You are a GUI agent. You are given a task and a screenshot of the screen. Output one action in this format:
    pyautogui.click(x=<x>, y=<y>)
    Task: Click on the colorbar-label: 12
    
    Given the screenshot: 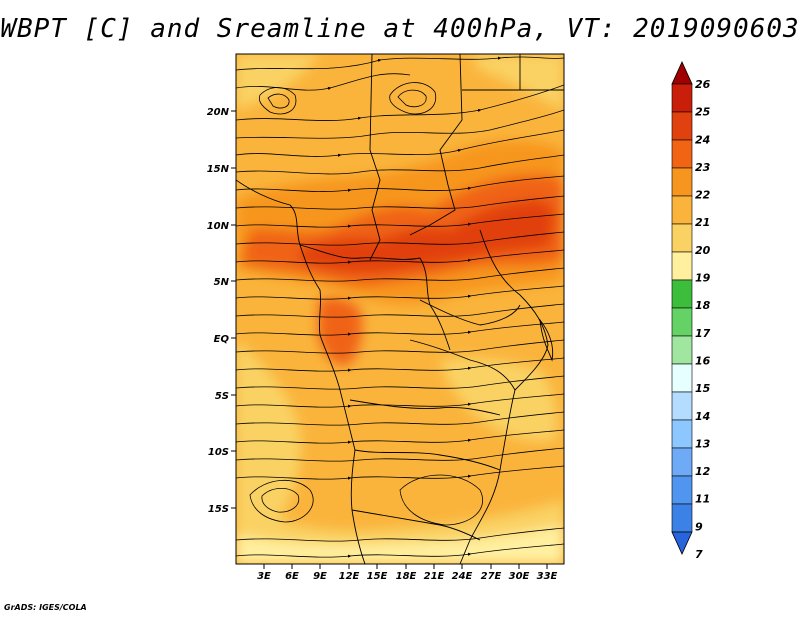 What is the action you would take?
    pyautogui.click(x=703, y=471)
    